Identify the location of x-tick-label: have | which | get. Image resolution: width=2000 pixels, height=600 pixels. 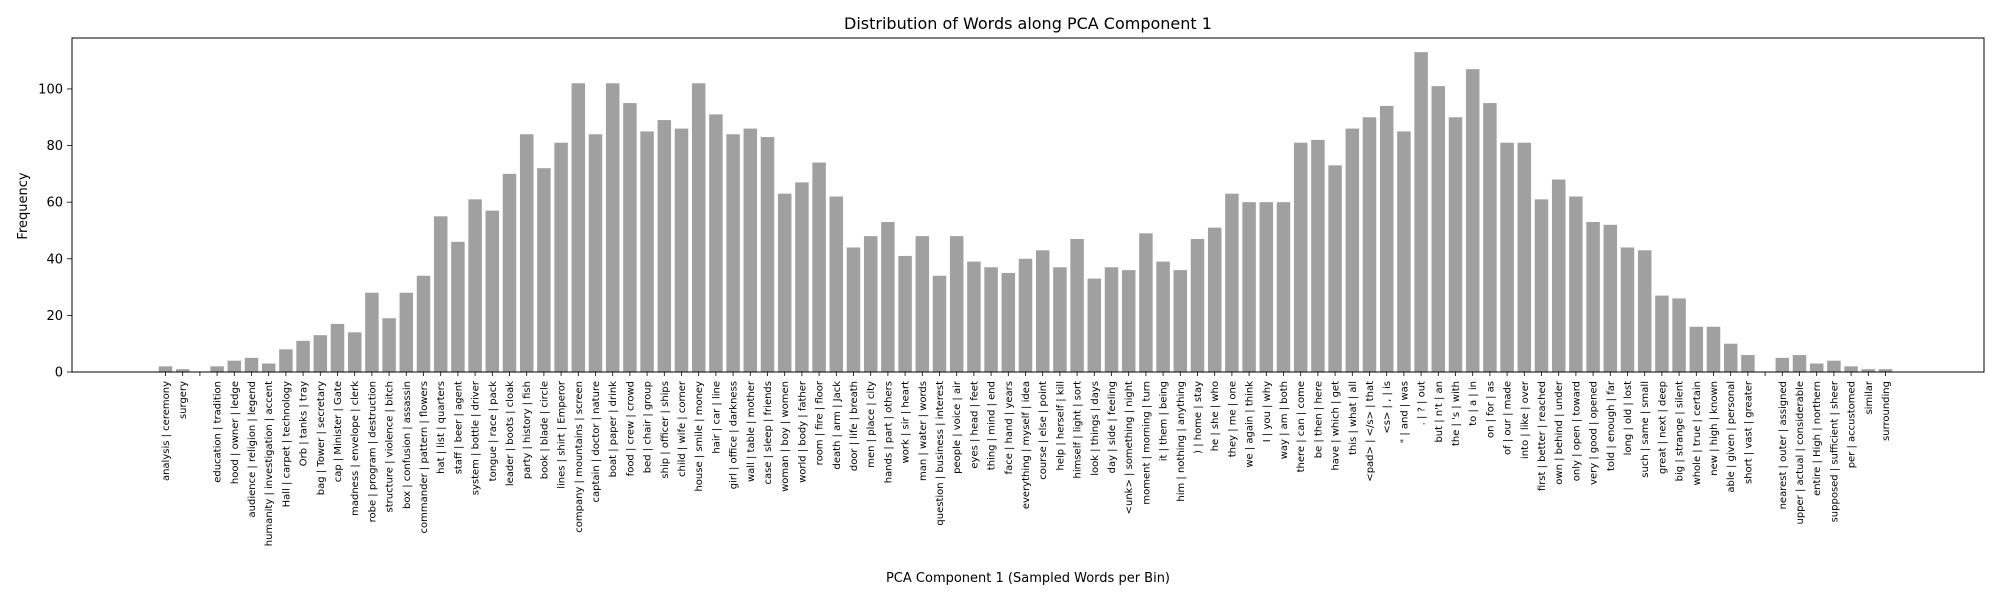
(1336, 426).